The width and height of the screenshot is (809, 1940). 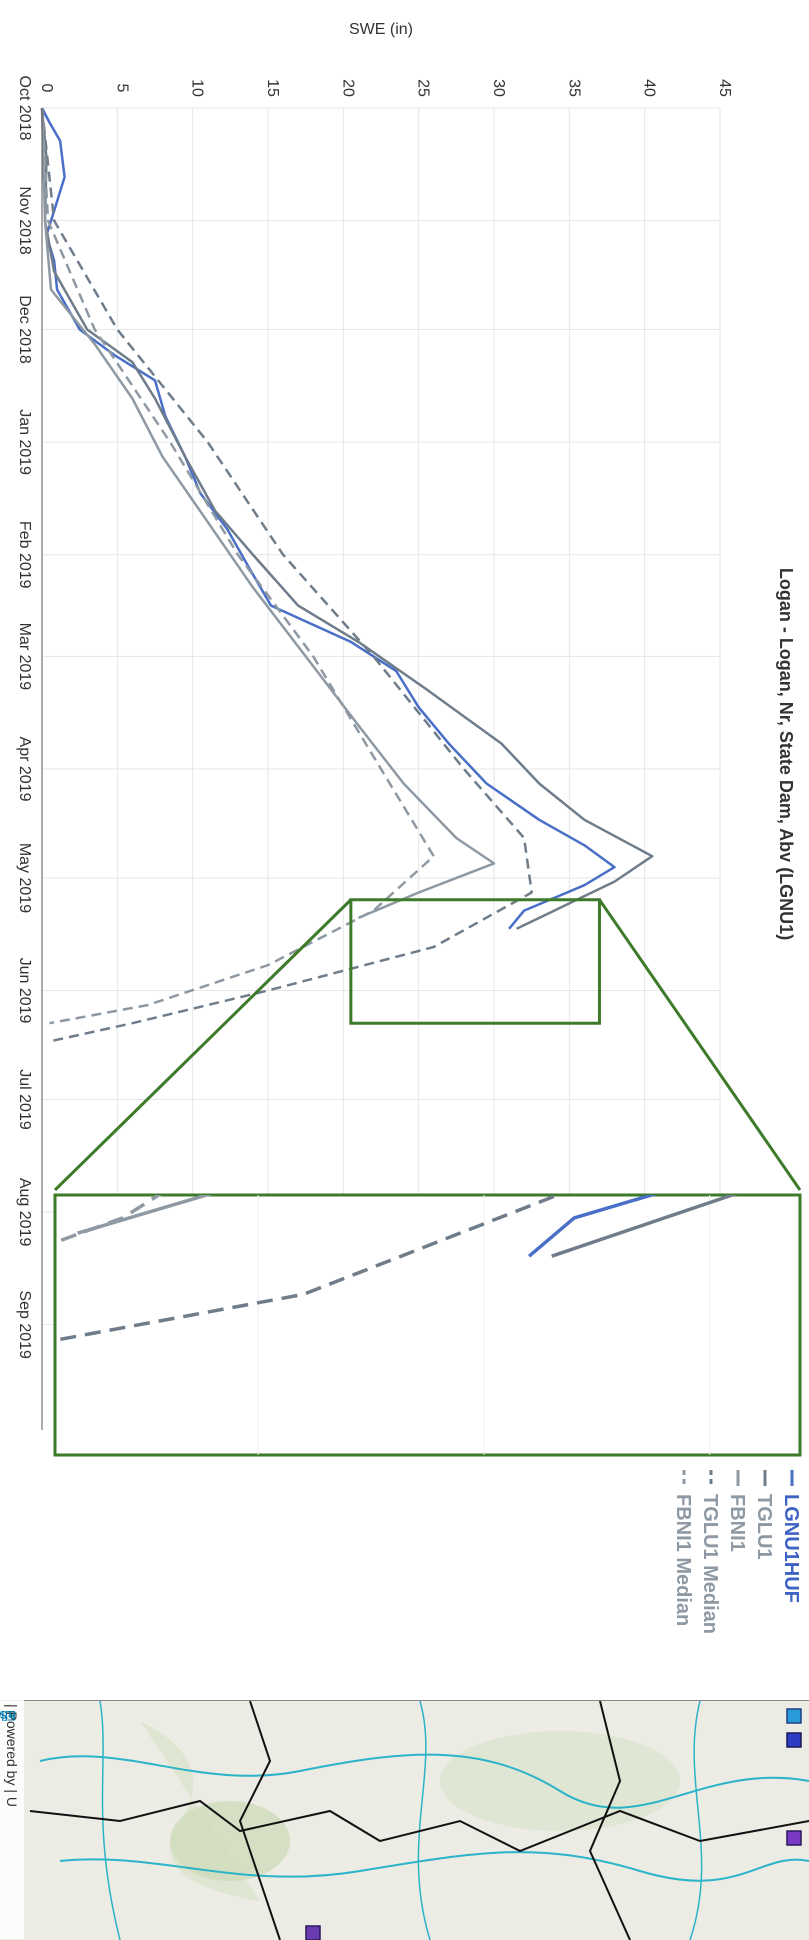 I want to click on x-tick-label: Jan 2019, so click(x=24, y=442).